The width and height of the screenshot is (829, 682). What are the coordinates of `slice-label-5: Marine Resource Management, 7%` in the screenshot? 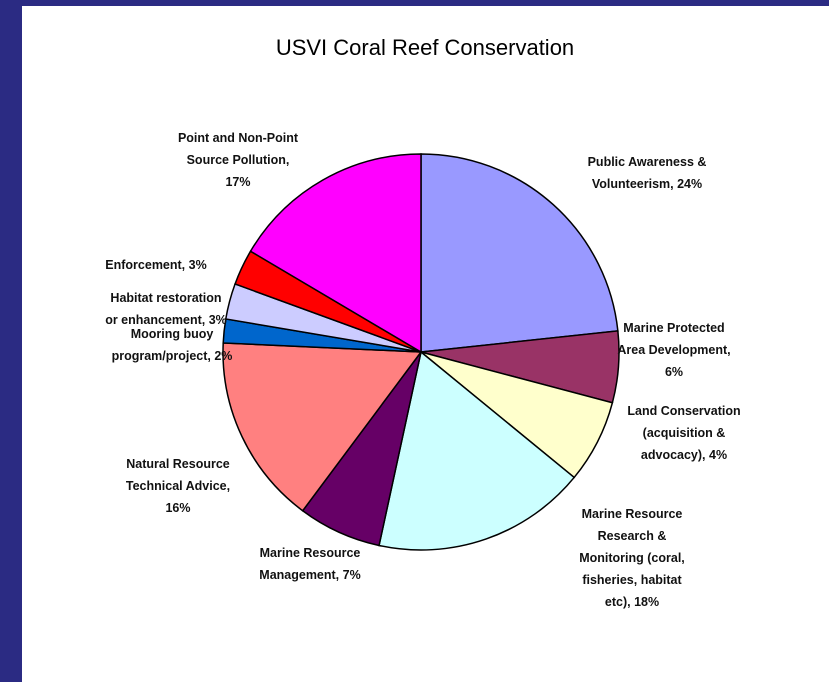 It's located at (309, 564).